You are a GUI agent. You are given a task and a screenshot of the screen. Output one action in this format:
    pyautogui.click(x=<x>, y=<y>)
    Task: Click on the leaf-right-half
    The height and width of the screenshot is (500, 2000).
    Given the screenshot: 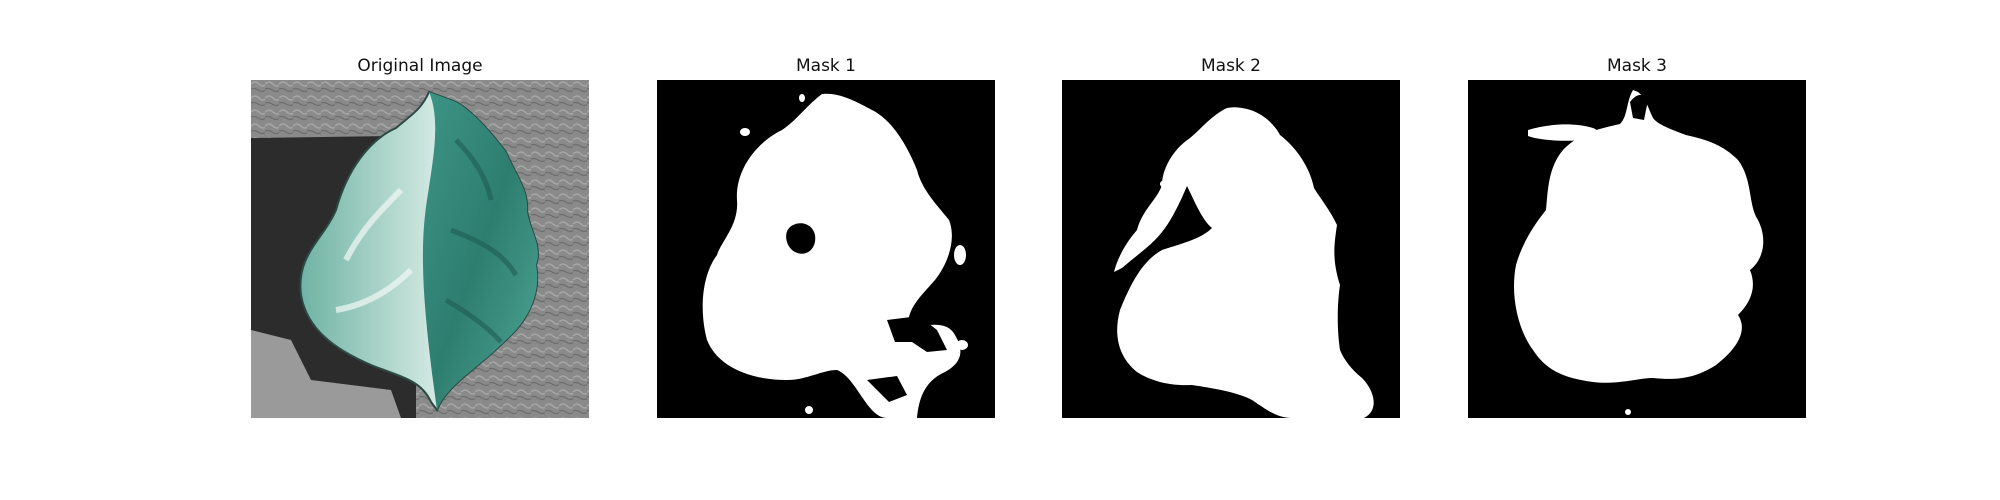 What is the action you would take?
    pyautogui.click(x=480, y=251)
    